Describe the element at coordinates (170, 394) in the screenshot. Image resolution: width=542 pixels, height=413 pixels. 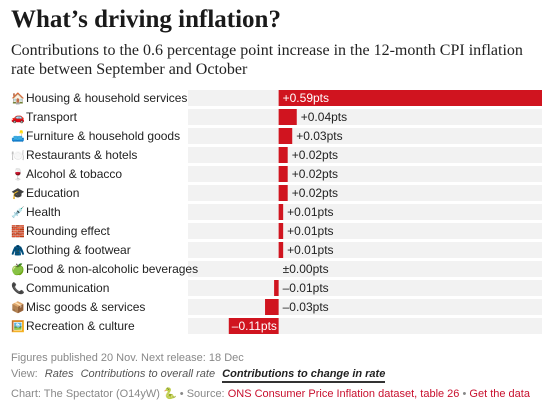
I see `snake-icon: 🐍` at that location.